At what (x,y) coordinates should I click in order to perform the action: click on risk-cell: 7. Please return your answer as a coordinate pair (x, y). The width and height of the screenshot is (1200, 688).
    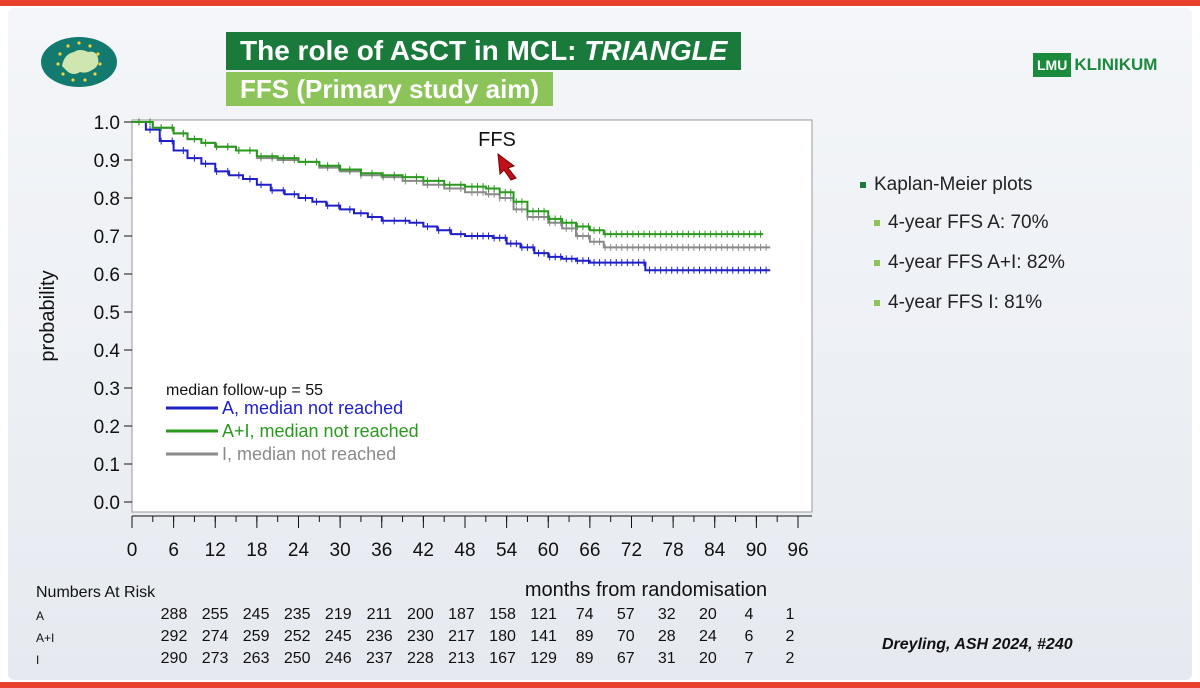
    Looking at the image, I should click on (749, 658).